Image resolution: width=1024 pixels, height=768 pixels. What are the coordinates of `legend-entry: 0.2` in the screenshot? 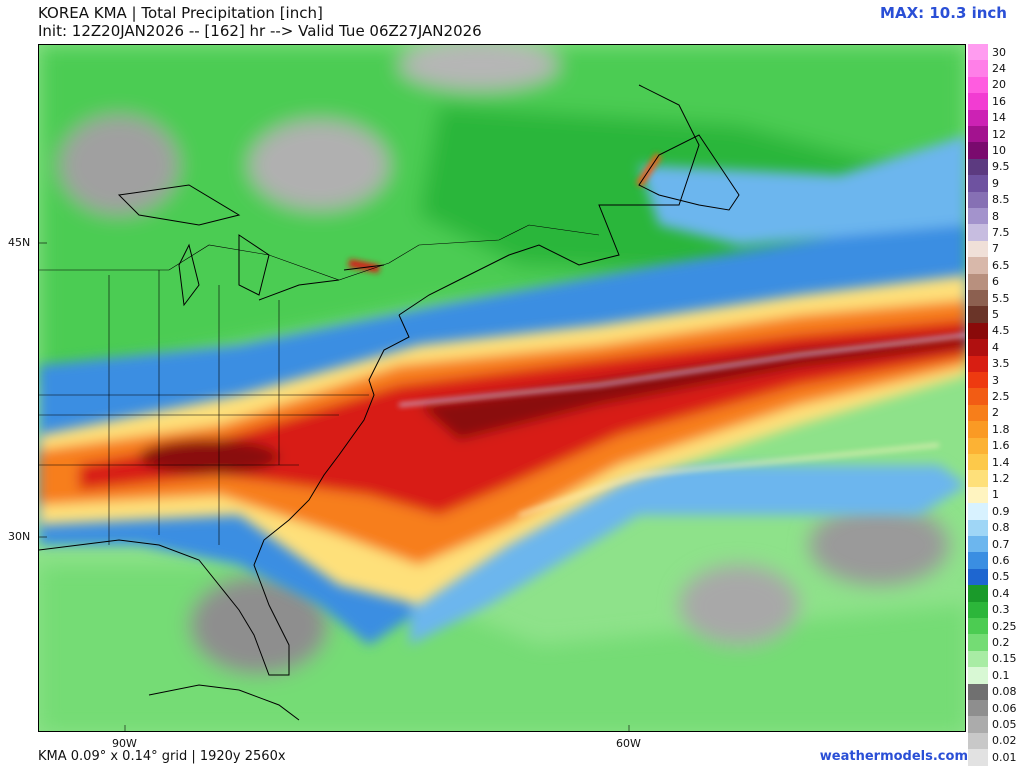 It's located at (996, 642).